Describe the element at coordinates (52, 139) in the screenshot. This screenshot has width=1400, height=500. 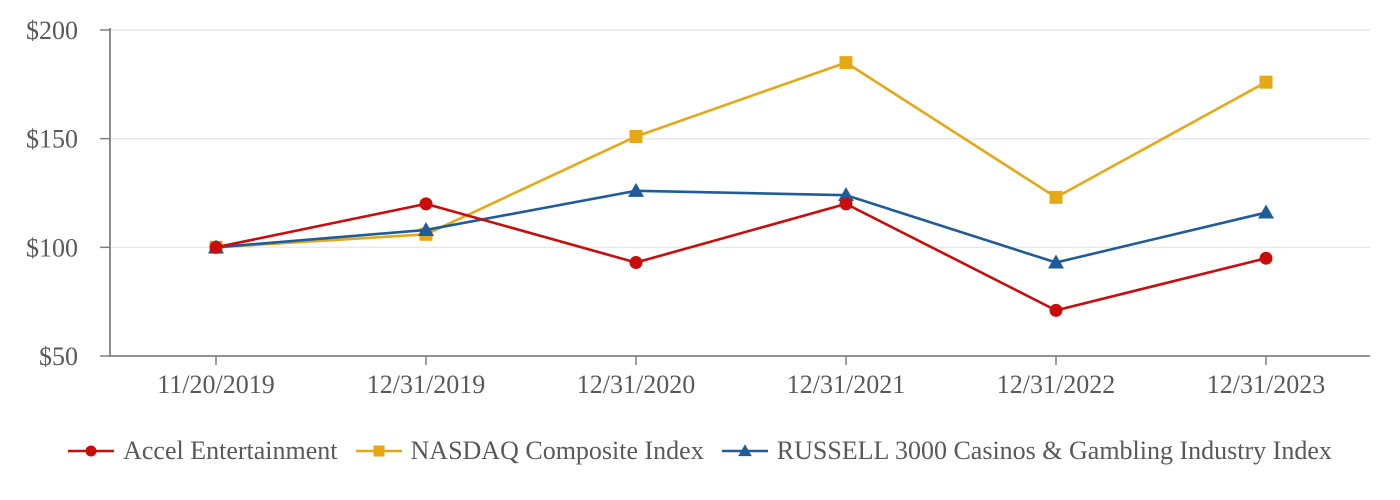
I see `y-axis-tick-label: $150` at that location.